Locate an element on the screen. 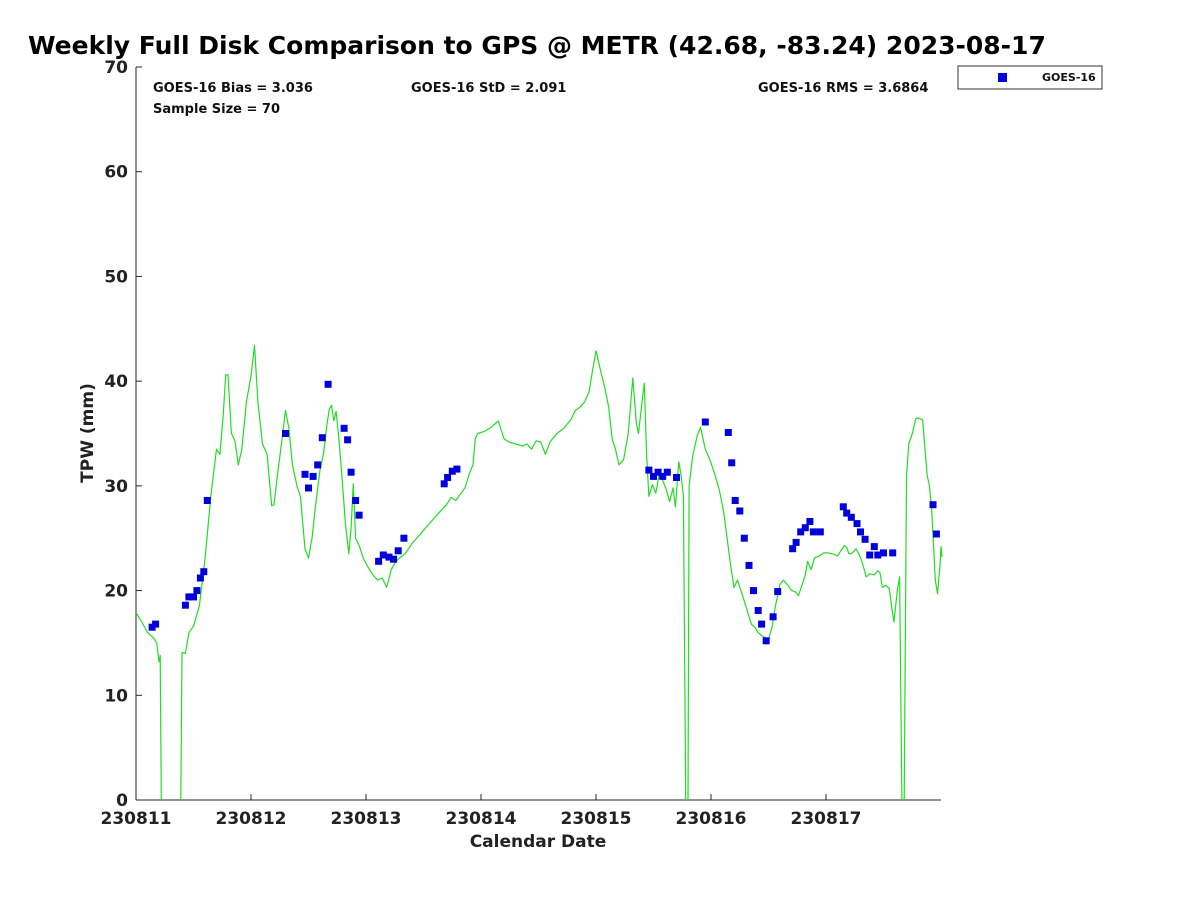 The width and height of the screenshot is (1200, 905). x-tick-label: 230816 is located at coordinates (711, 819).